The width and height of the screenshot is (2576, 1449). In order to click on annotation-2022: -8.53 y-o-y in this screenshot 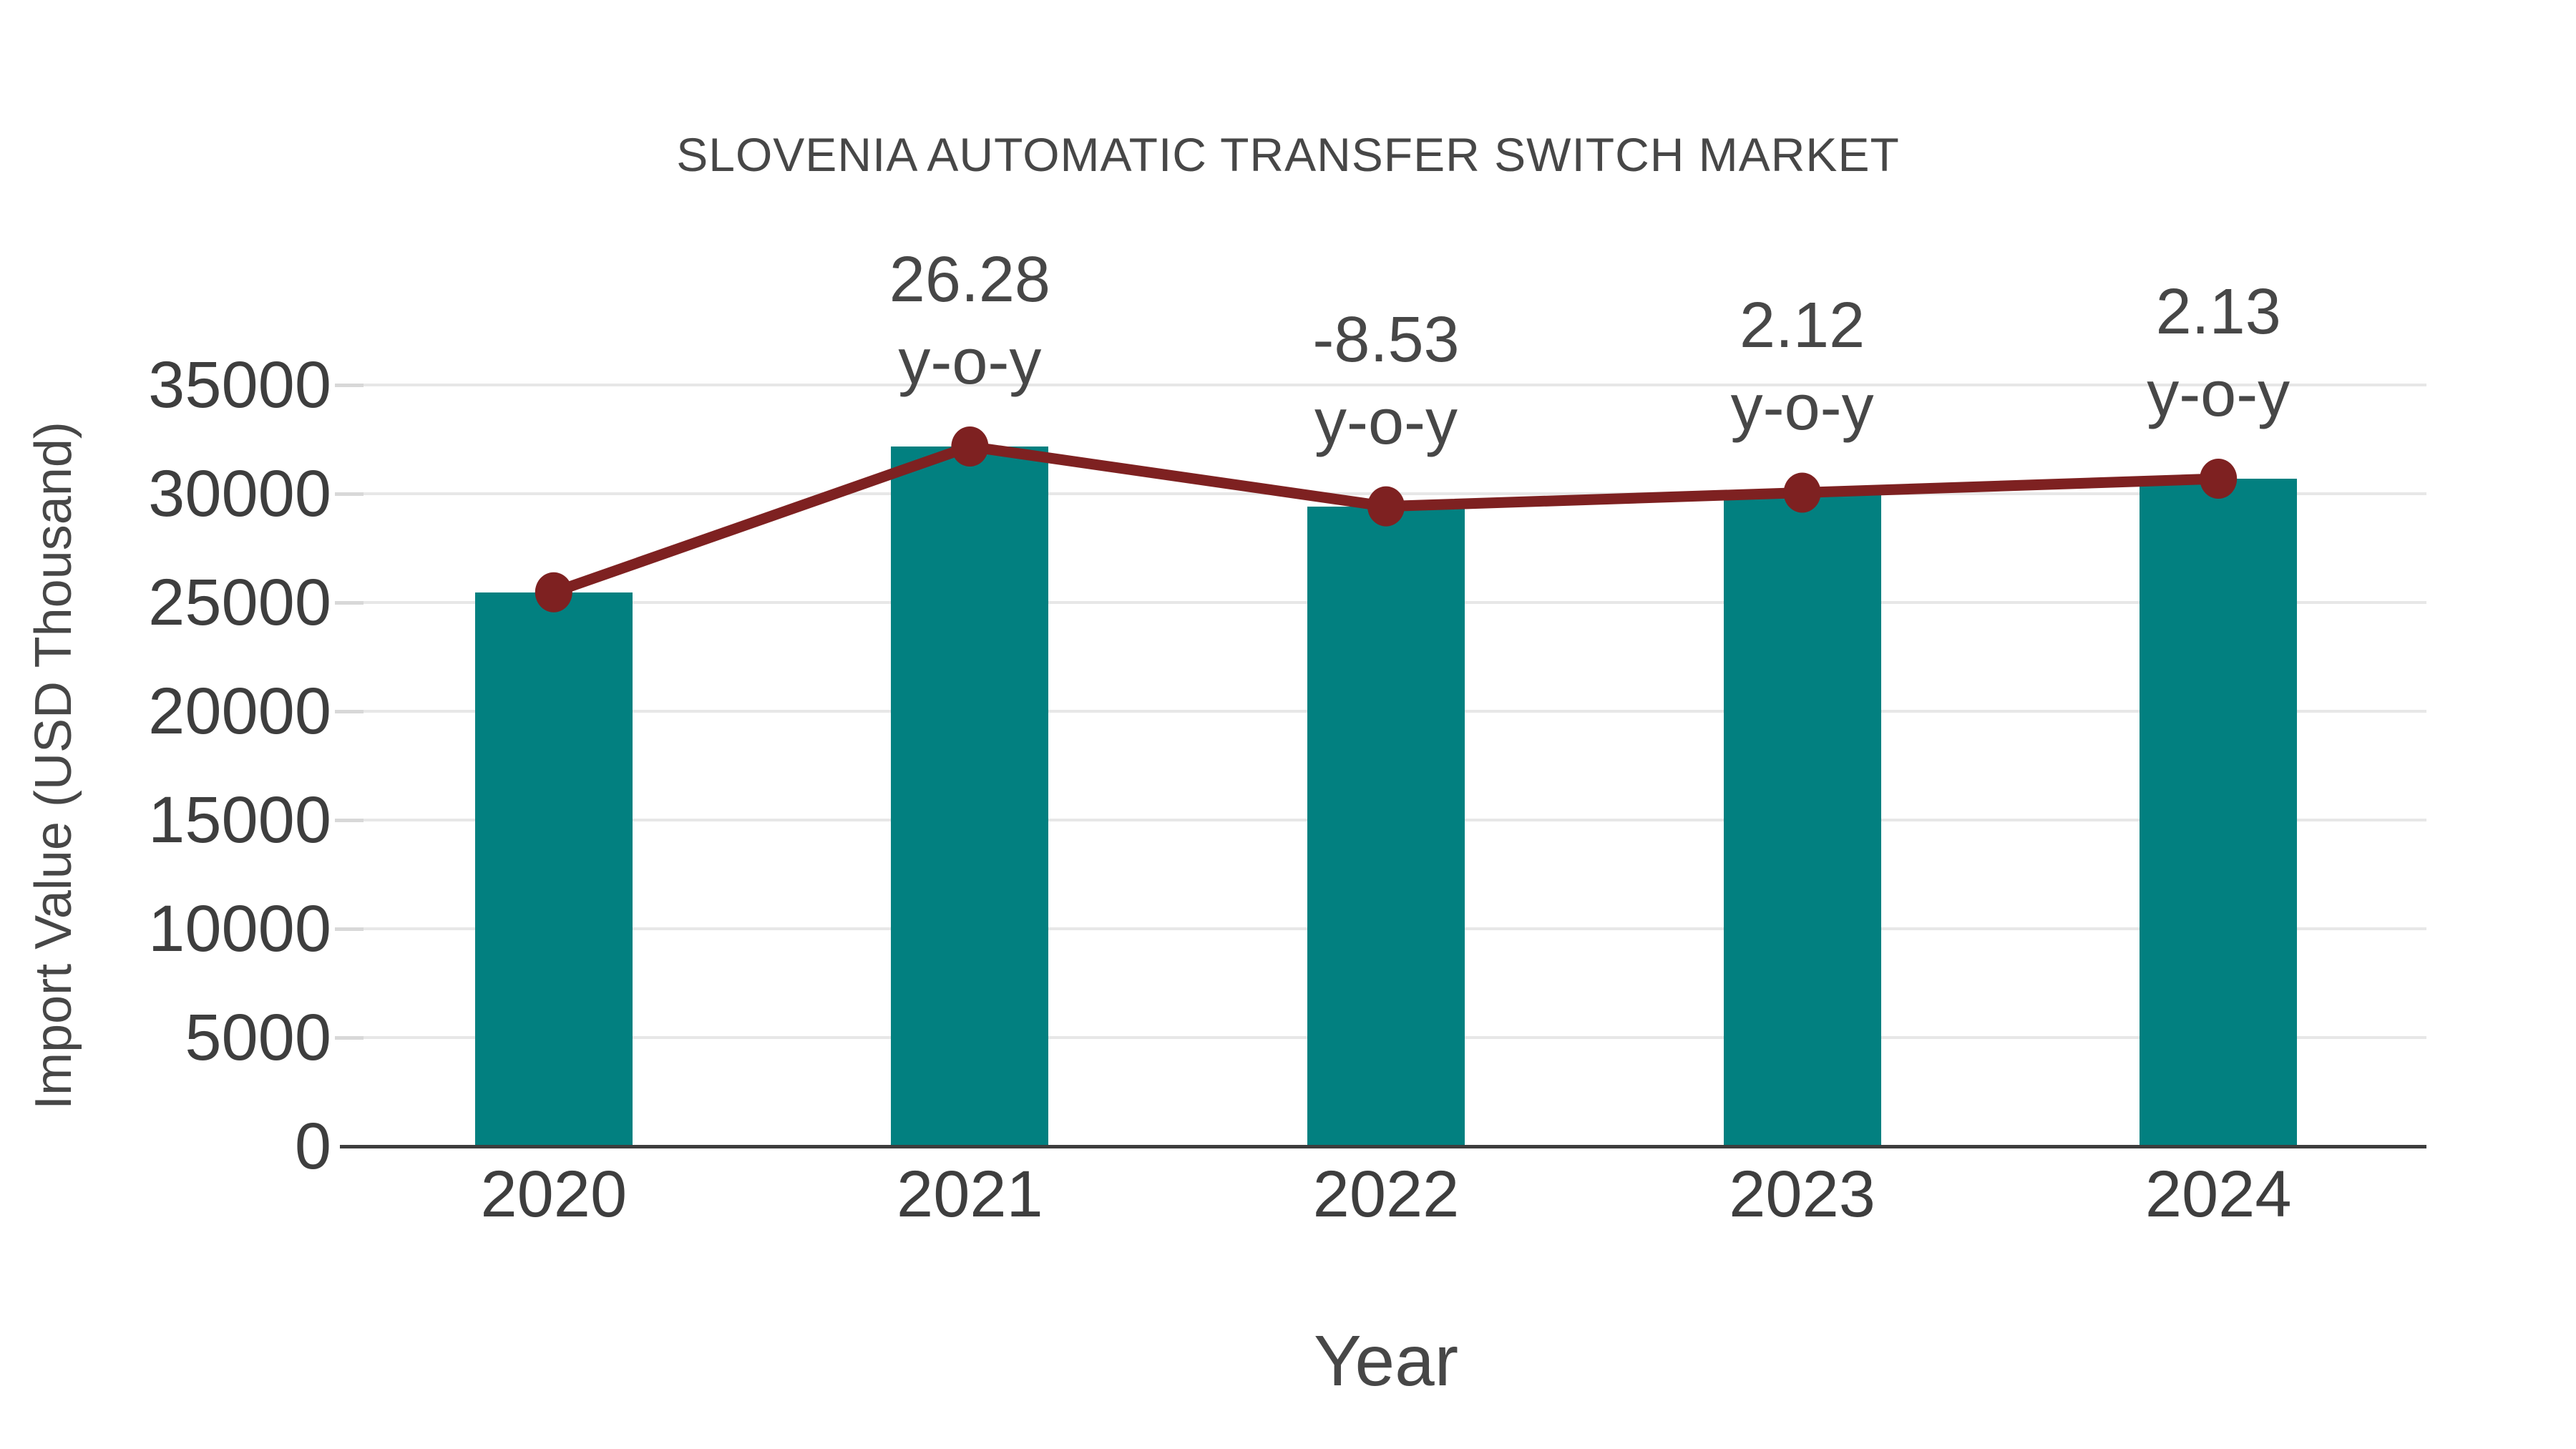, I will do `click(1386, 381)`.